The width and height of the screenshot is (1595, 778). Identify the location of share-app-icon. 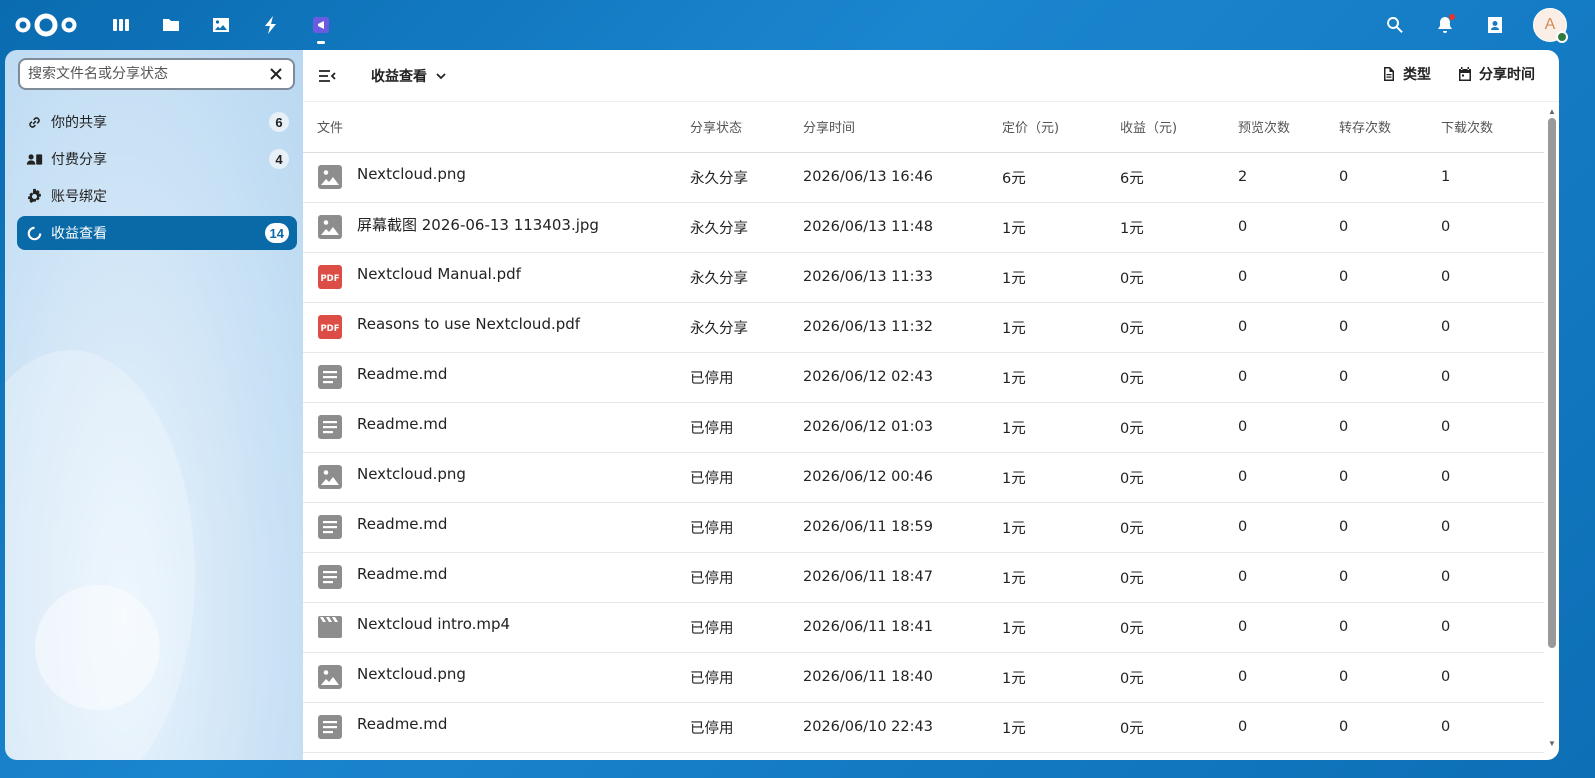
(321, 28).